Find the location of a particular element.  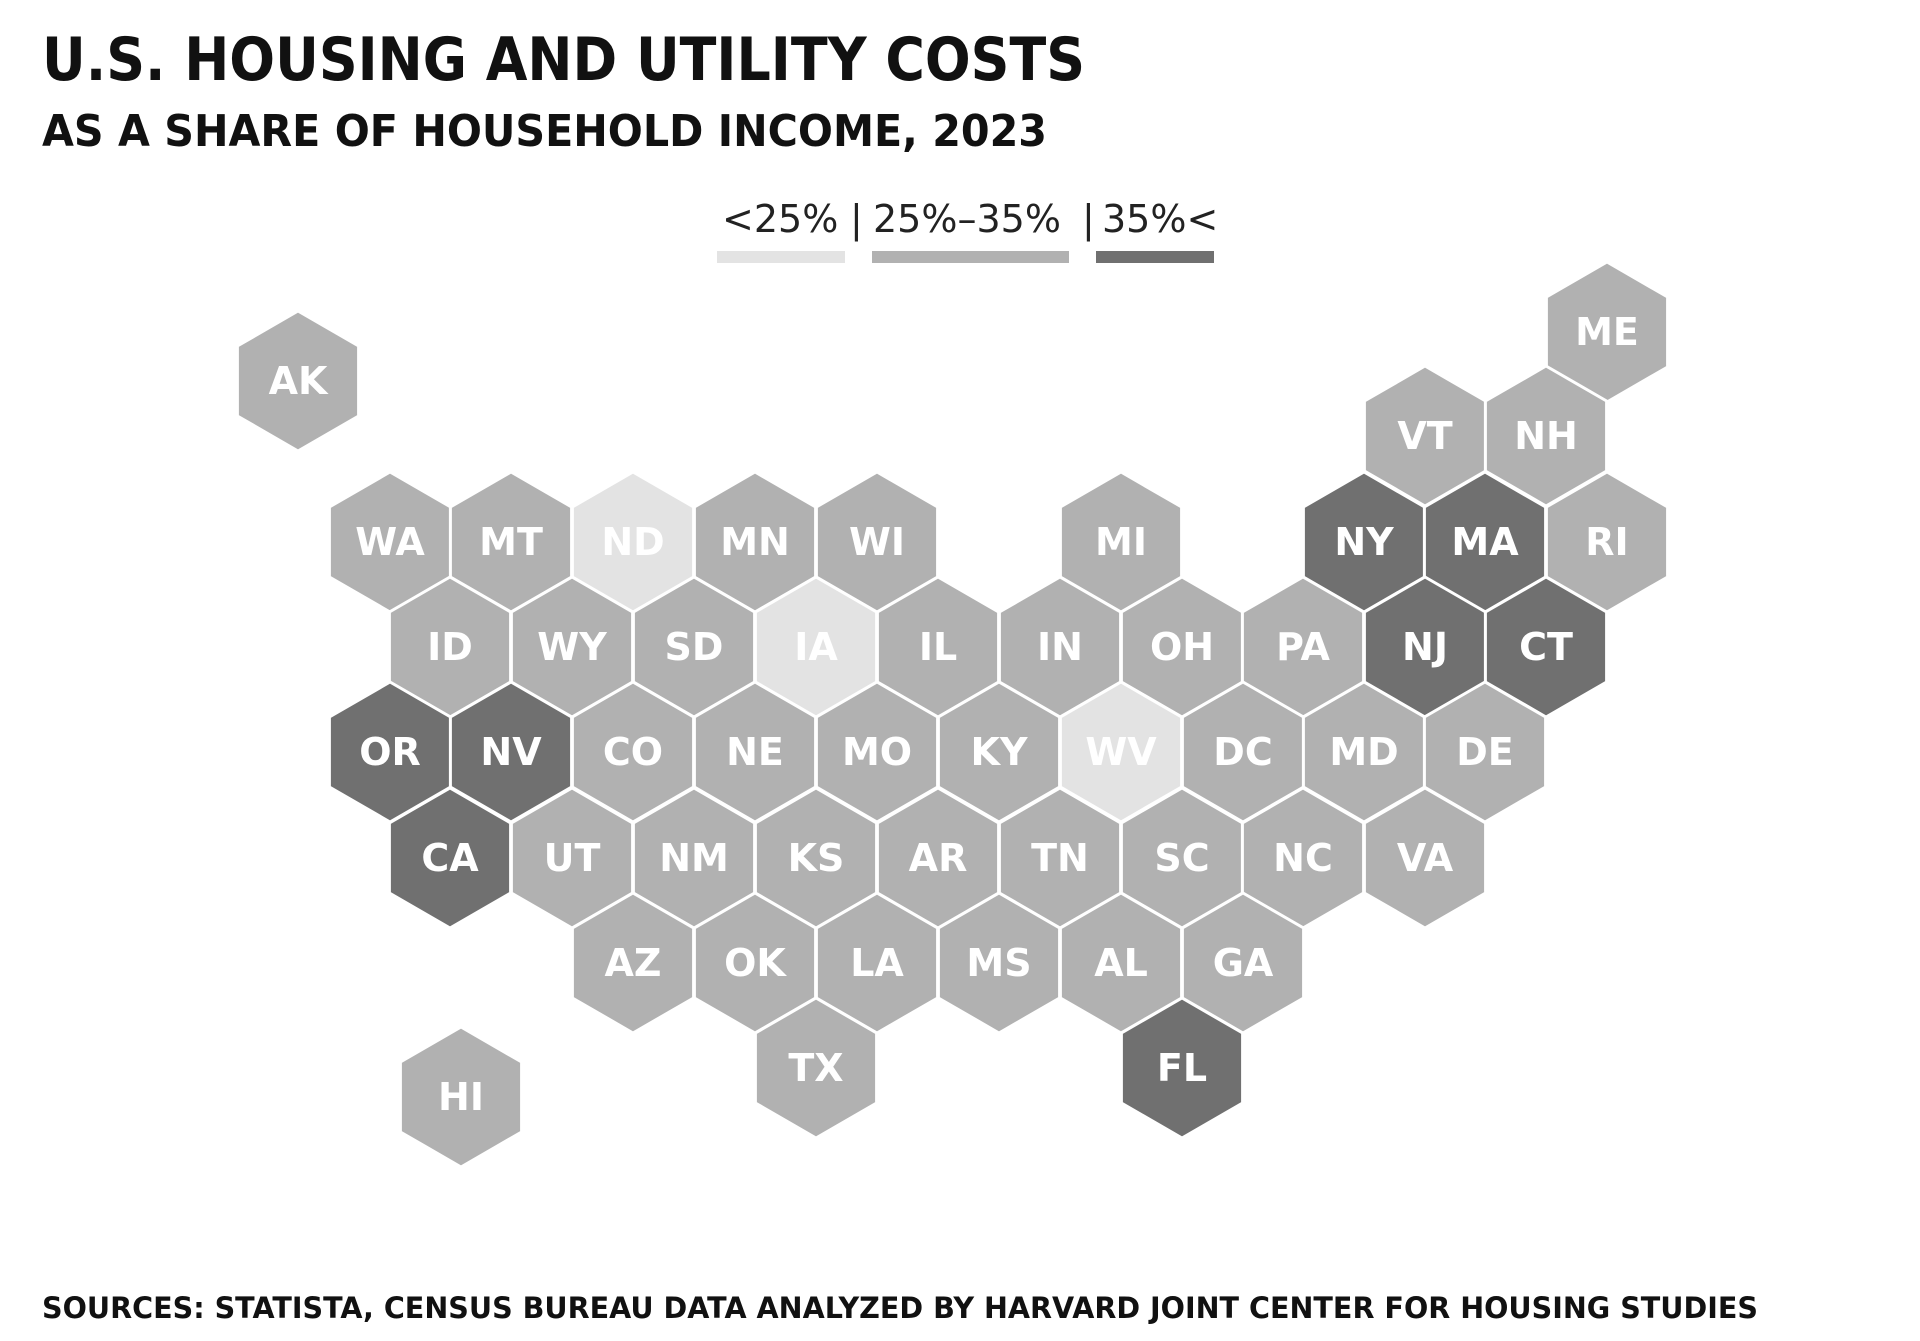

hex-ky: KY is located at coordinates (999, 752).